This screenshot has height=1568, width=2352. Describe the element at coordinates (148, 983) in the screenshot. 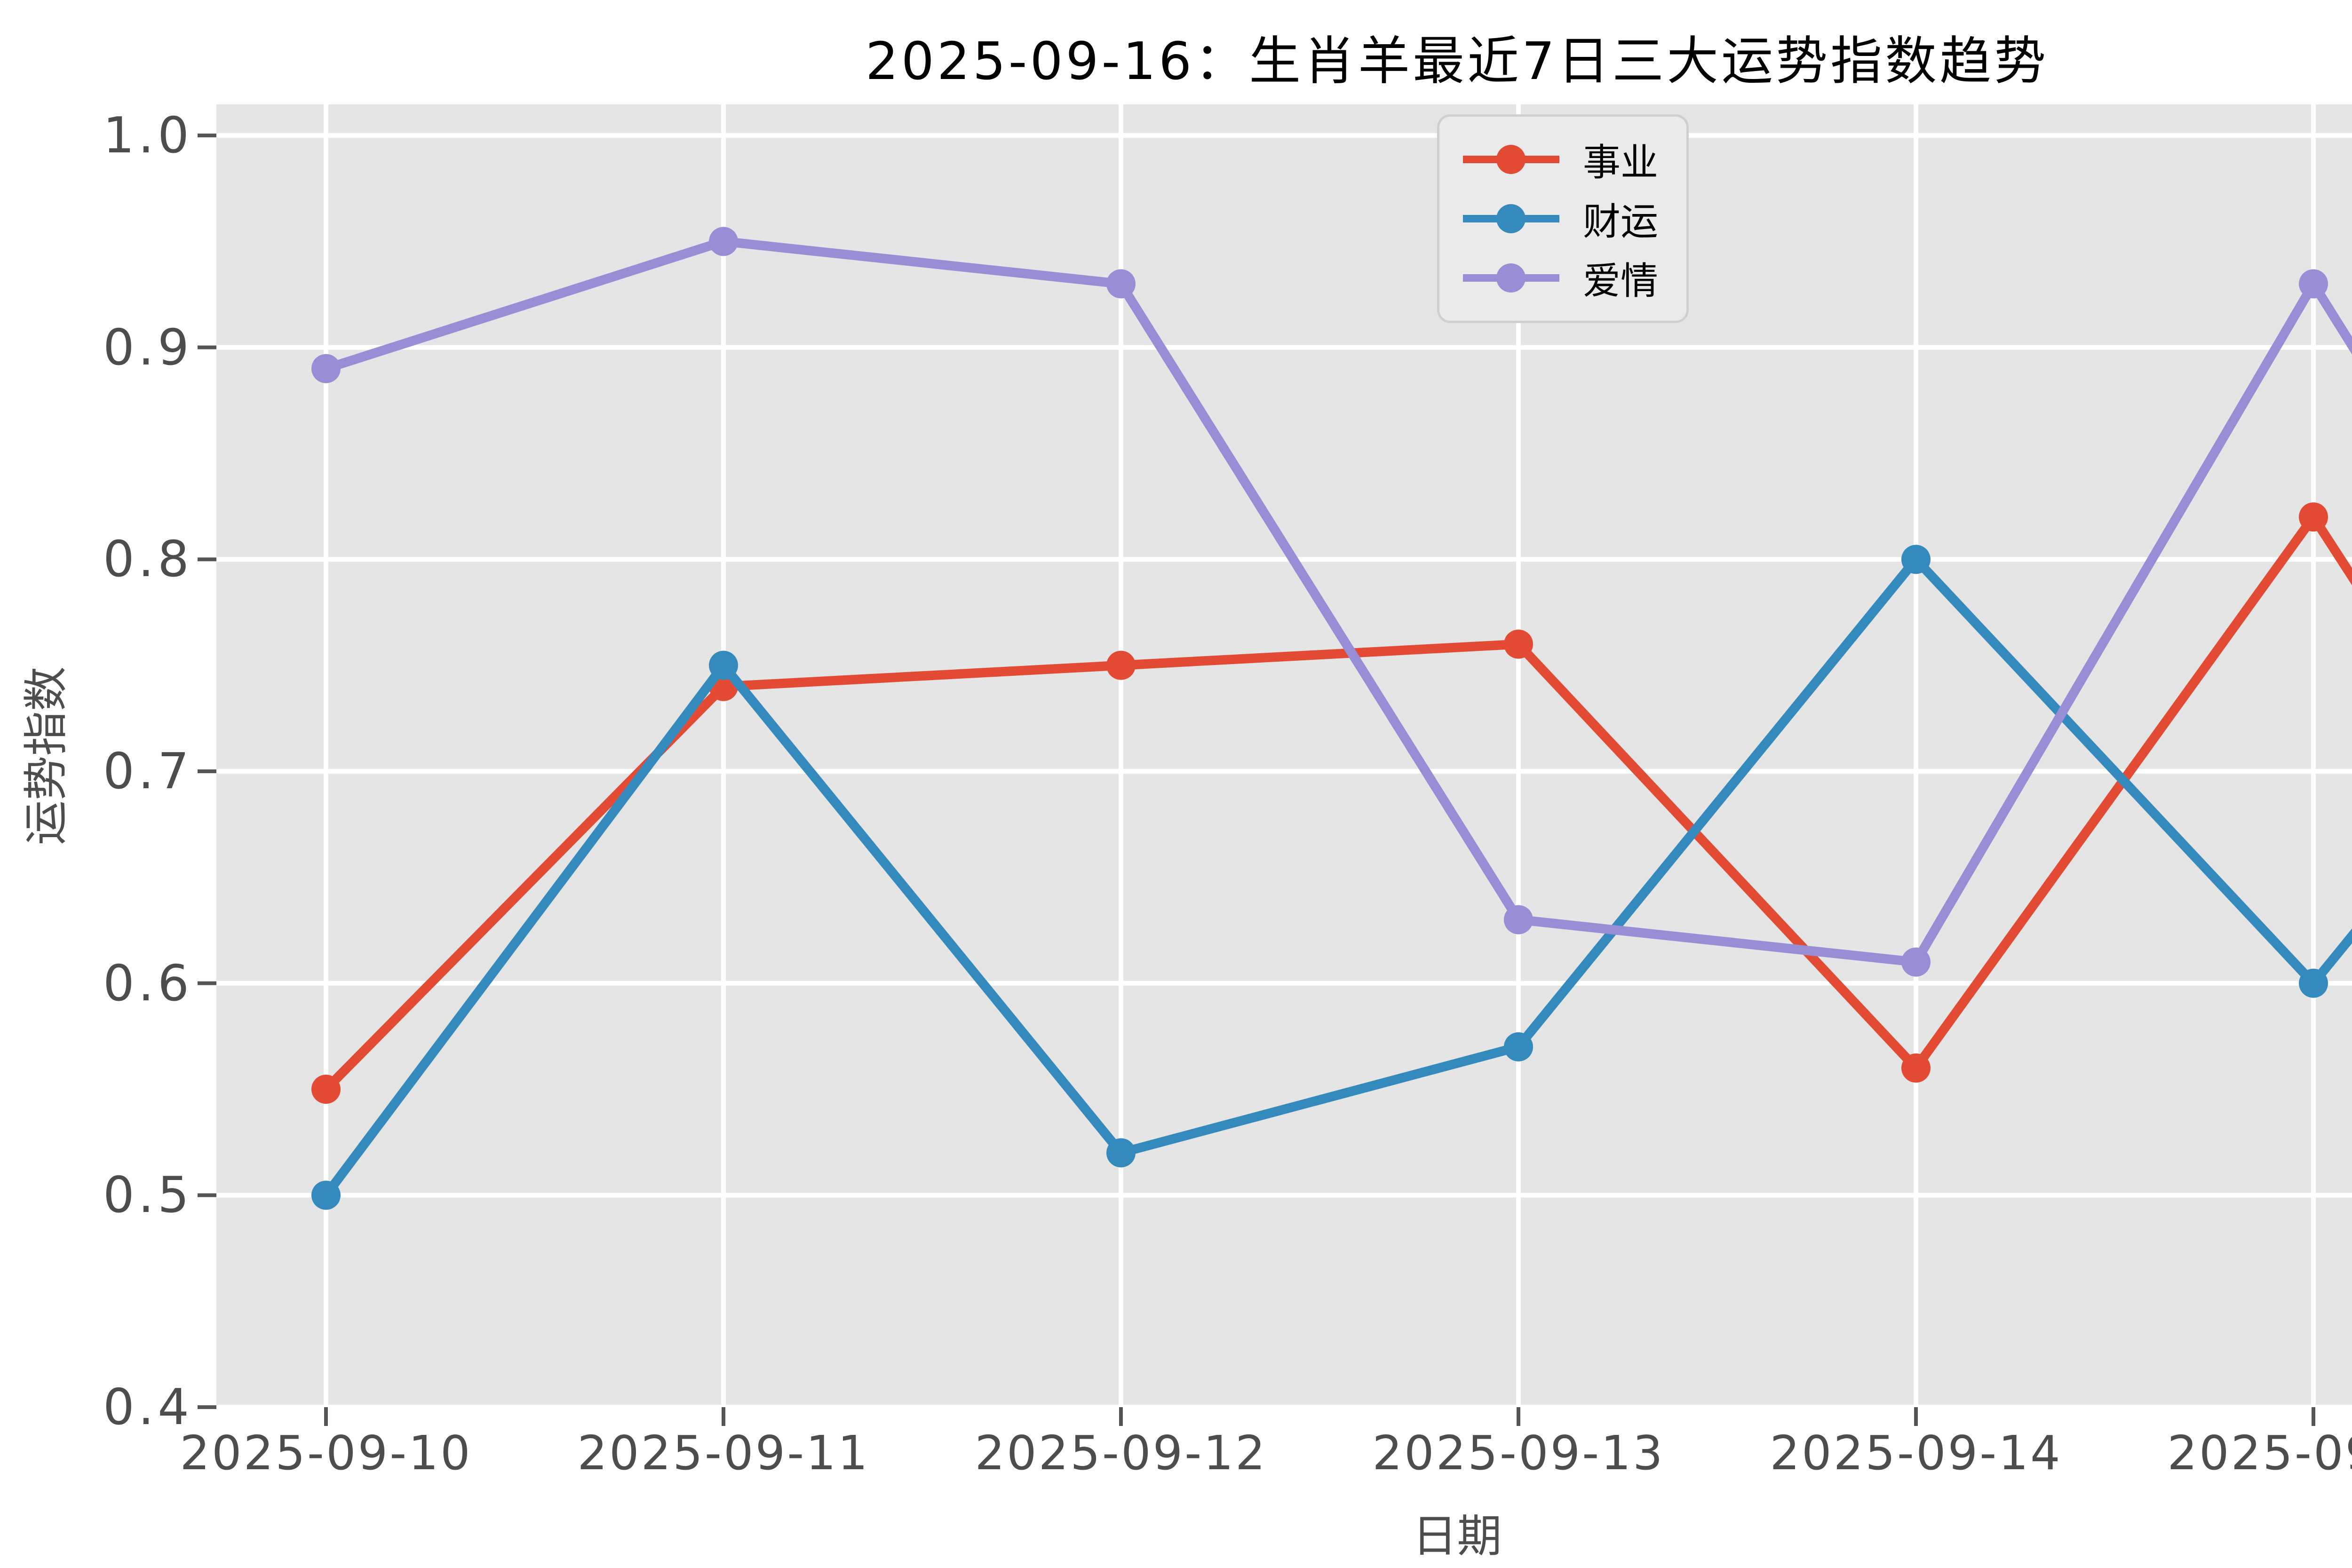

I see `y-tick-label: 0.6` at that location.